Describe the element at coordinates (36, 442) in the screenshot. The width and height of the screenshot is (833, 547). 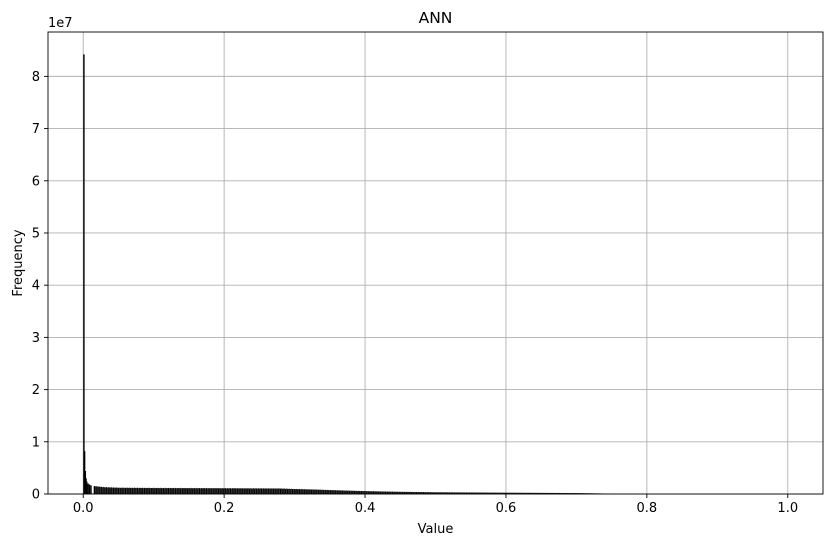
I see `y-tick-label: 1` at that location.